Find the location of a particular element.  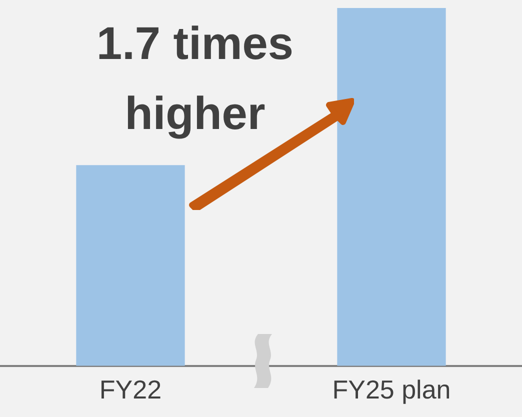

x-tick-label: FY22 is located at coordinates (130, 389).